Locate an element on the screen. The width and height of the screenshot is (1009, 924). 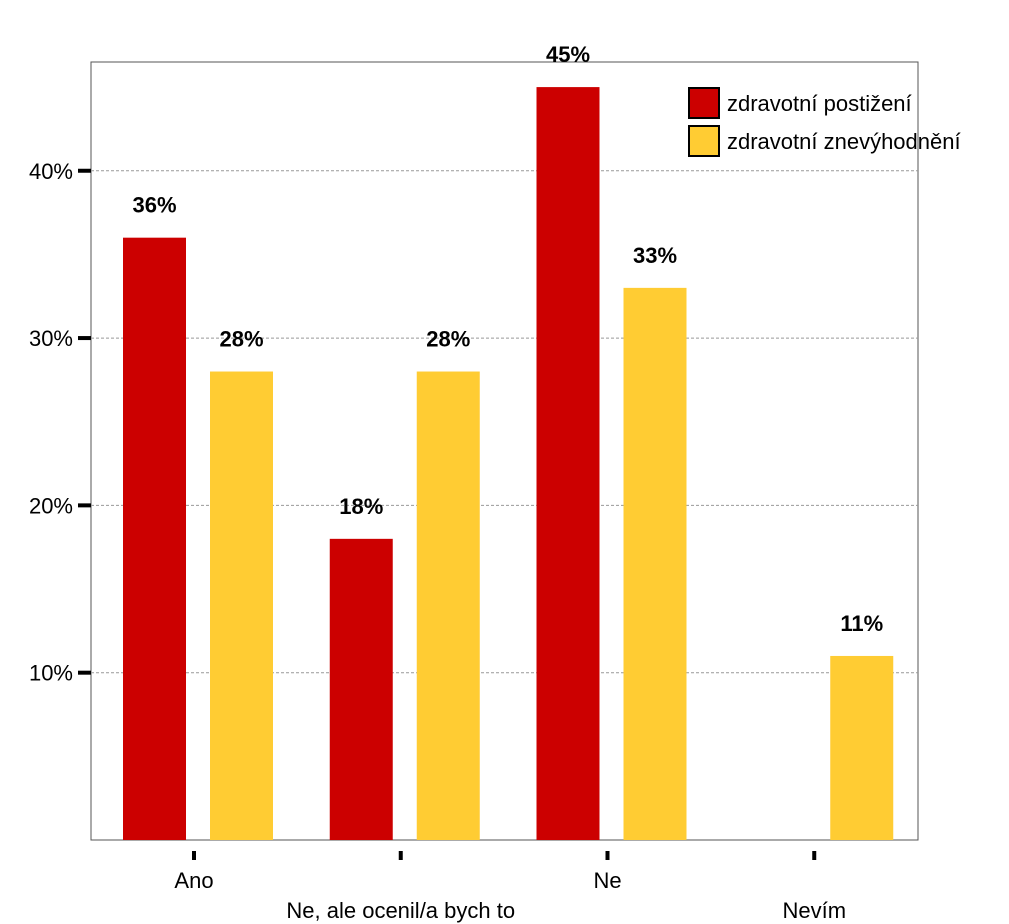
y-tick-label: 10% is located at coordinates (51, 673).